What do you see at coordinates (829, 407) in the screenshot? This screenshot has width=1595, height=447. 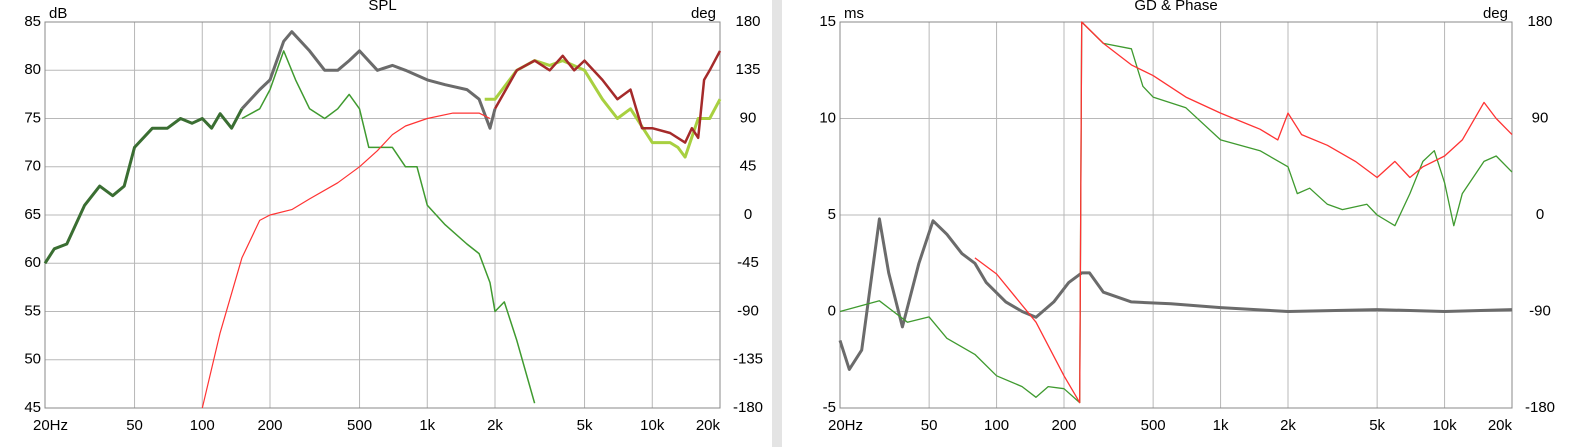 I see `y-tick-label: -5` at bounding box center [829, 407].